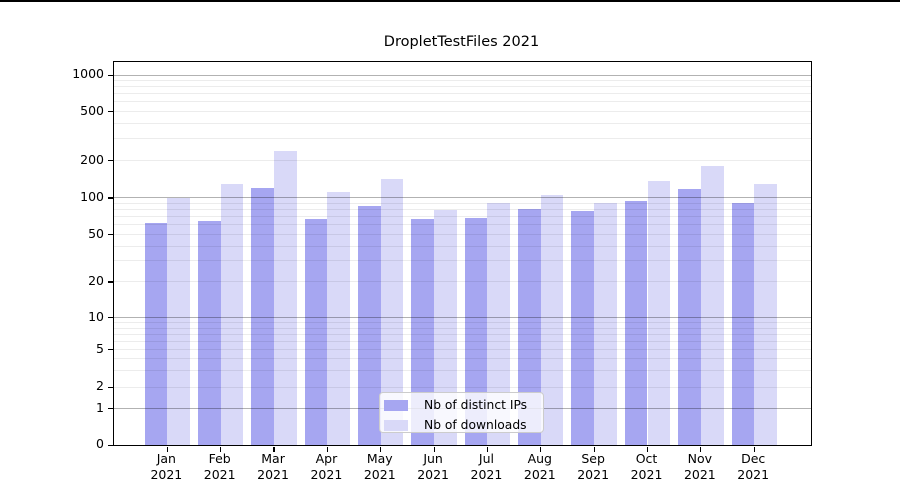 The width and height of the screenshot is (900, 500). Describe the element at coordinates (487, 449) in the screenshot. I see `x-tick-mark-jul` at that location.